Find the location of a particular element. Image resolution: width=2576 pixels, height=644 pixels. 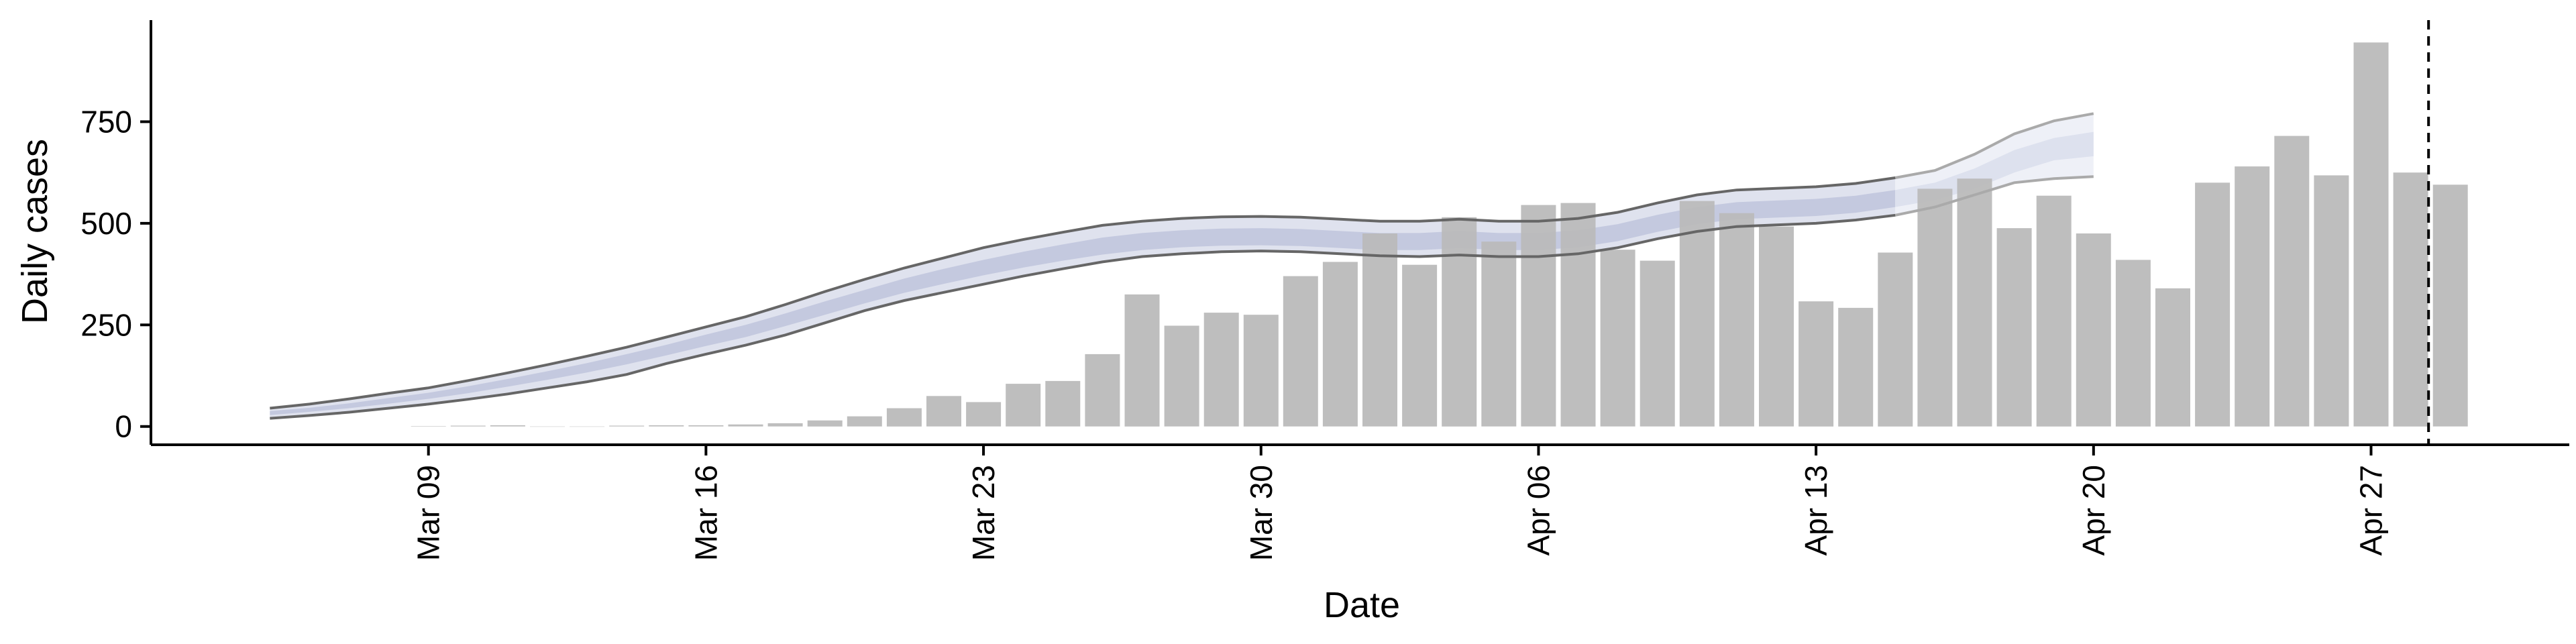

y-axis-label: Daily cases is located at coordinates (35, 231).